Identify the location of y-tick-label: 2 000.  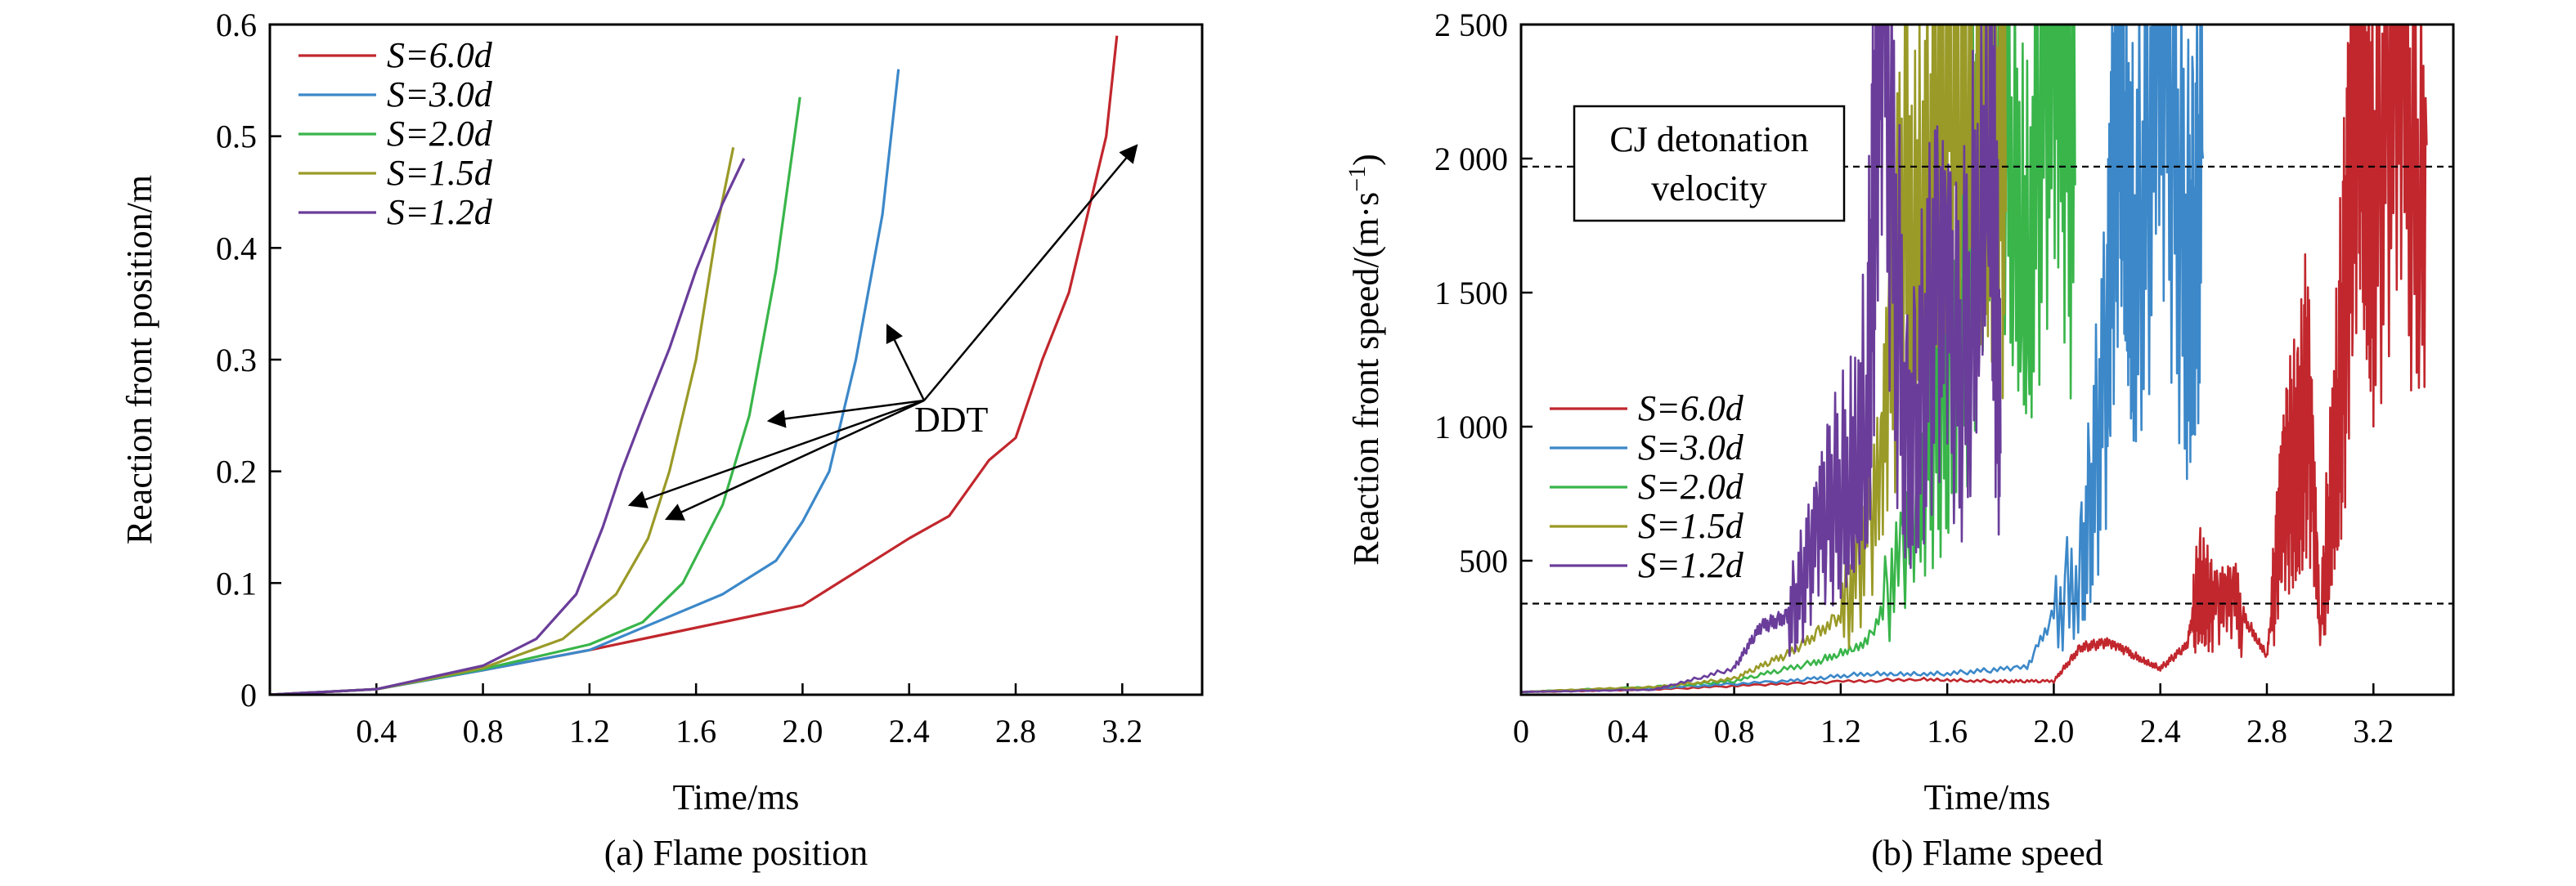
(1471, 159).